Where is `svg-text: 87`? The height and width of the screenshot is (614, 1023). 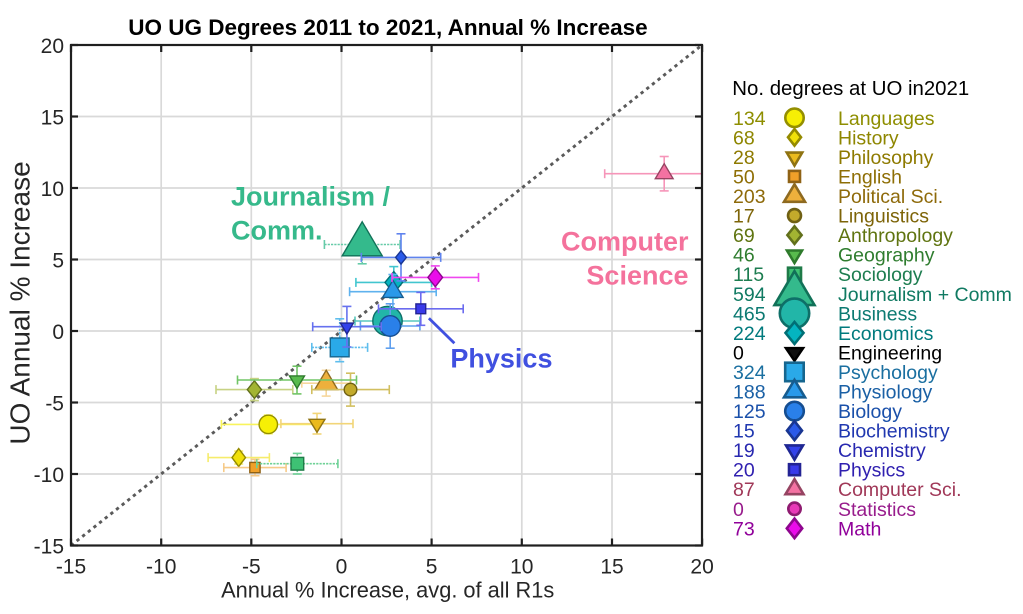
svg-text: 87 is located at coordinates (744, 490).